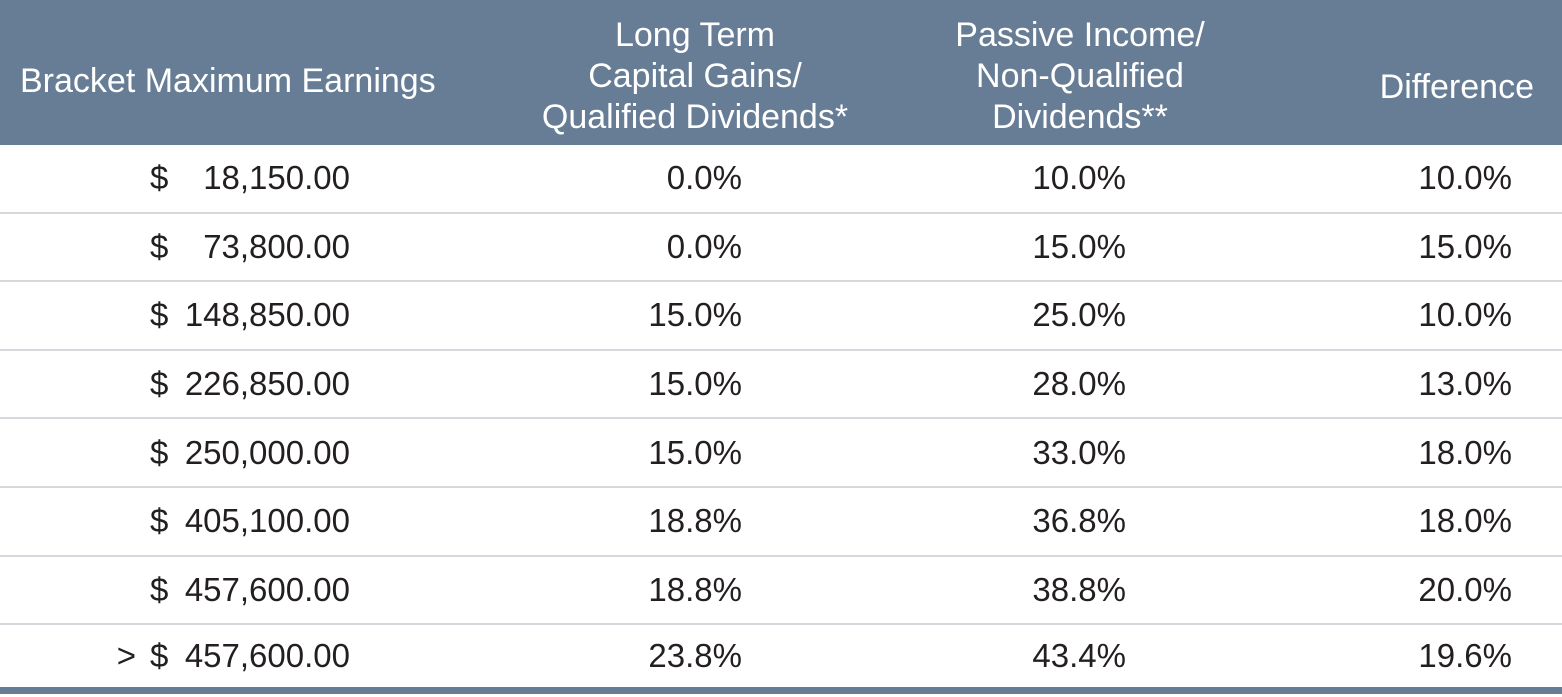 The height and width of the screenshot is (697, 1562). Describe the element at coordinates (267, 384) in the screenshot. I see `bracket-amount-cell: 226,850.00` at that location.